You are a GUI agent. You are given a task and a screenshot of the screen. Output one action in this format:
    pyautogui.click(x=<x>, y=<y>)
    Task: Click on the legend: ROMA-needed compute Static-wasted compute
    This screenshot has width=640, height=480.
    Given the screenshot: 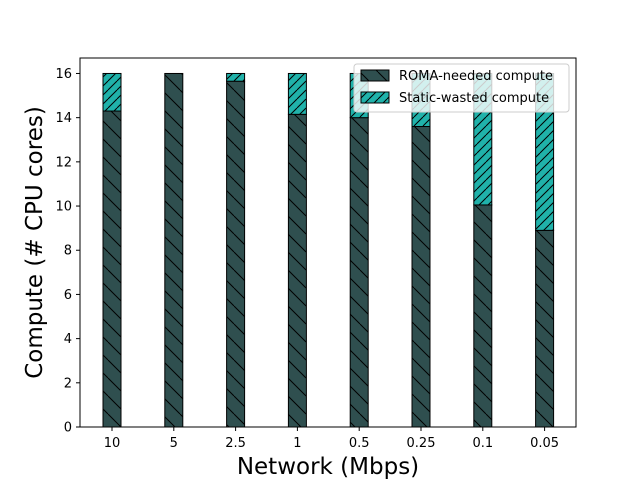 What is the action you would take?
    pyautogui.click(x=461, y=88)
    